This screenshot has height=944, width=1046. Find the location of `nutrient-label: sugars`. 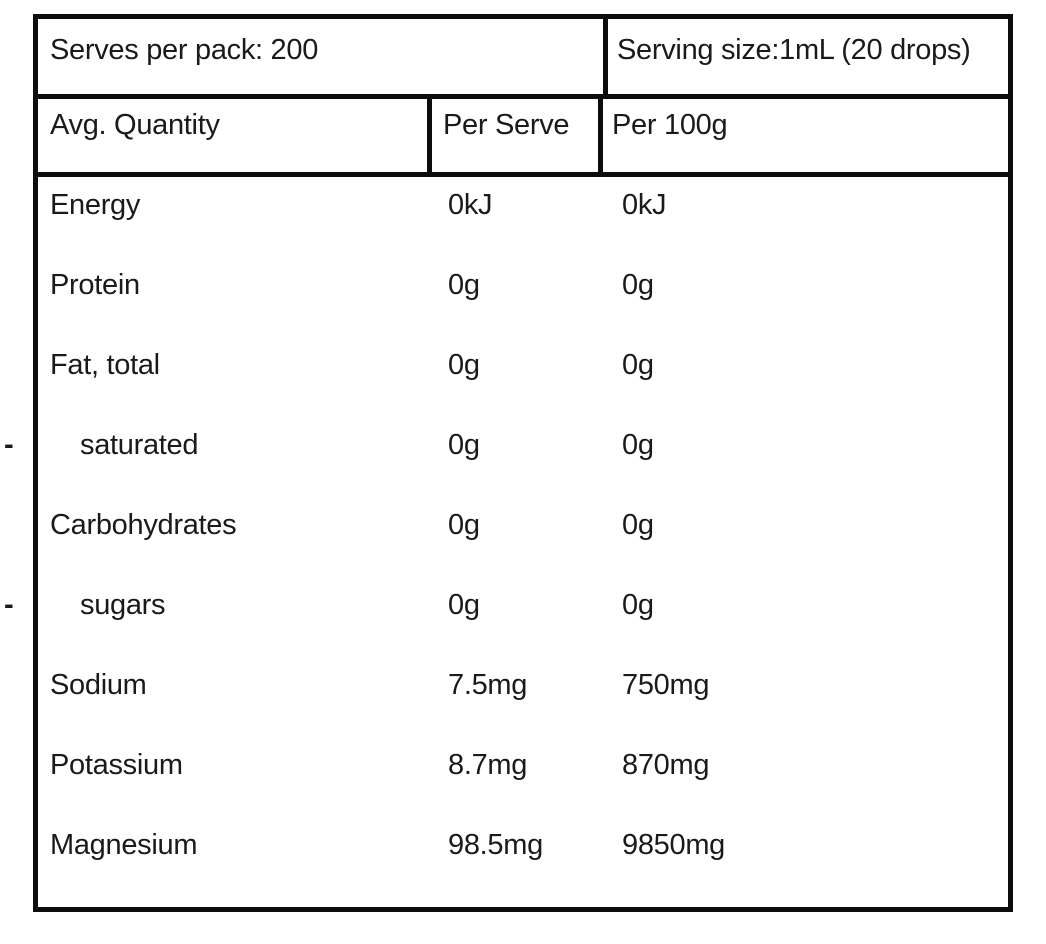

nutrient-label: sugars is located at coordinates (123, 605).